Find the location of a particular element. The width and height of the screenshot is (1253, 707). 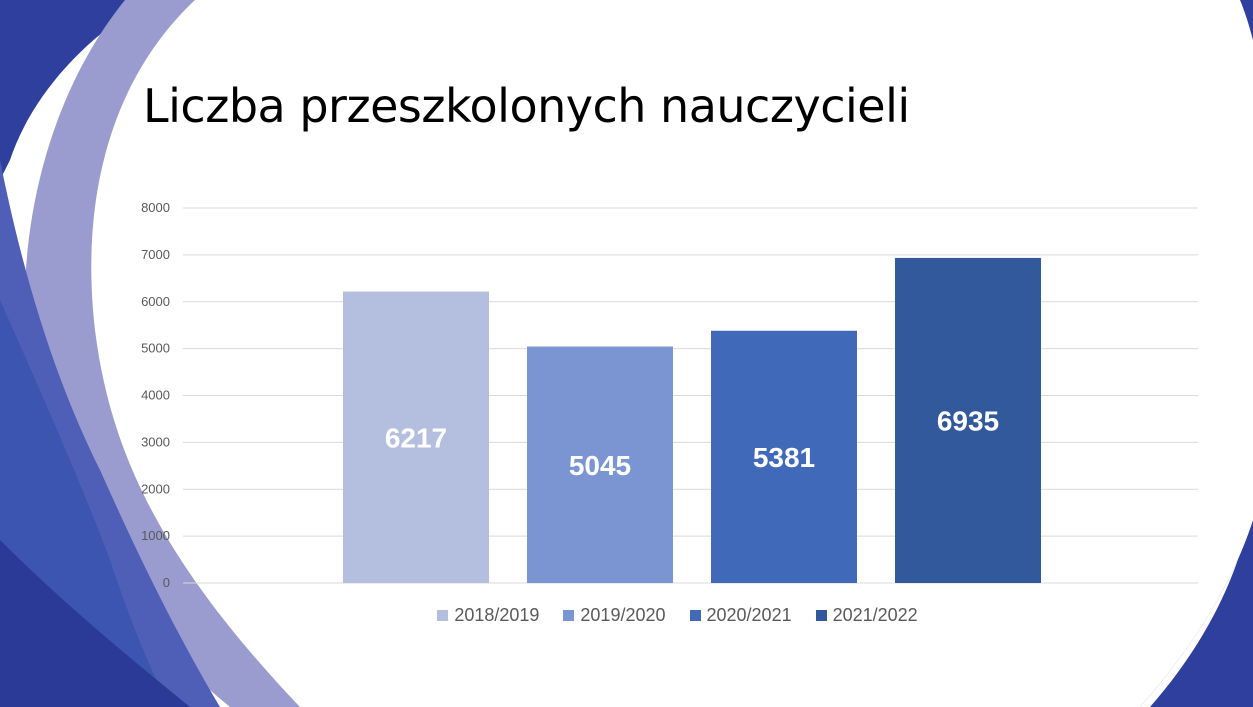

y-tick-label: 5000 is located at coordinates (155, 348).